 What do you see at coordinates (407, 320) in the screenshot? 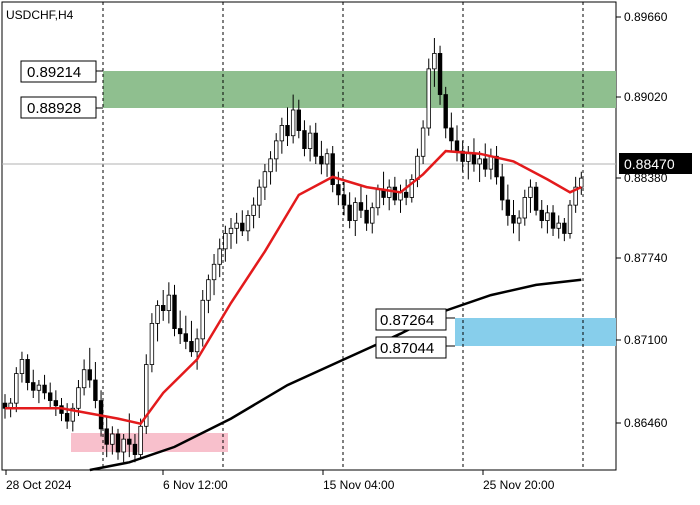
I see `zone-bottom-high-text: 0.87264` at bounding box center [407, 320].